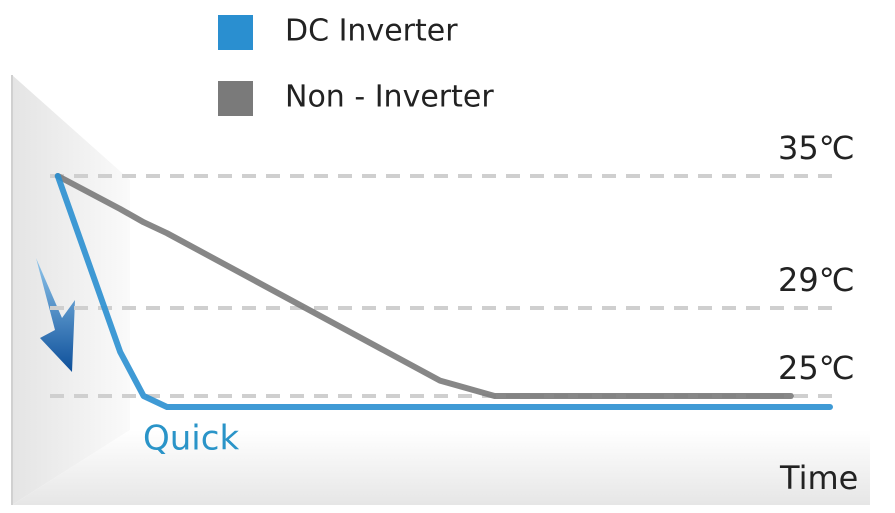  What do you see at coordinates (816, 280) in the screenshot?
I see `y-tick-label: 29℃` at bounding box center [816, 280].